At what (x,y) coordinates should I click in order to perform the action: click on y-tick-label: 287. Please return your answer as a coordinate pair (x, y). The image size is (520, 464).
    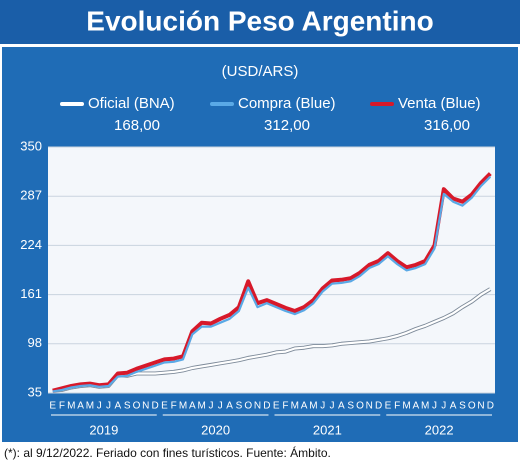
    Looking at the image, I should click on (31, 195).